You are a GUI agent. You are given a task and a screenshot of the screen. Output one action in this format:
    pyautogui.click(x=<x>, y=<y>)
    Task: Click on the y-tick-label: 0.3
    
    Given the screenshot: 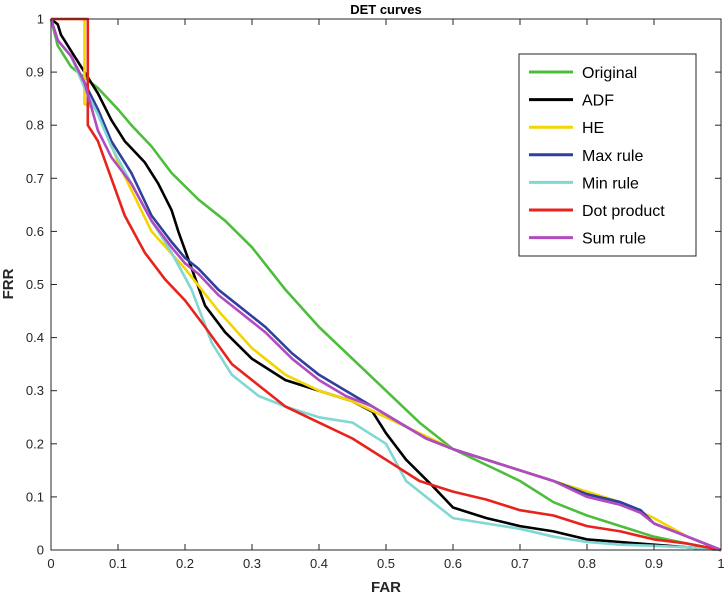 What is the action you would take?
    pyautogui.click(x=35, y=390)
    